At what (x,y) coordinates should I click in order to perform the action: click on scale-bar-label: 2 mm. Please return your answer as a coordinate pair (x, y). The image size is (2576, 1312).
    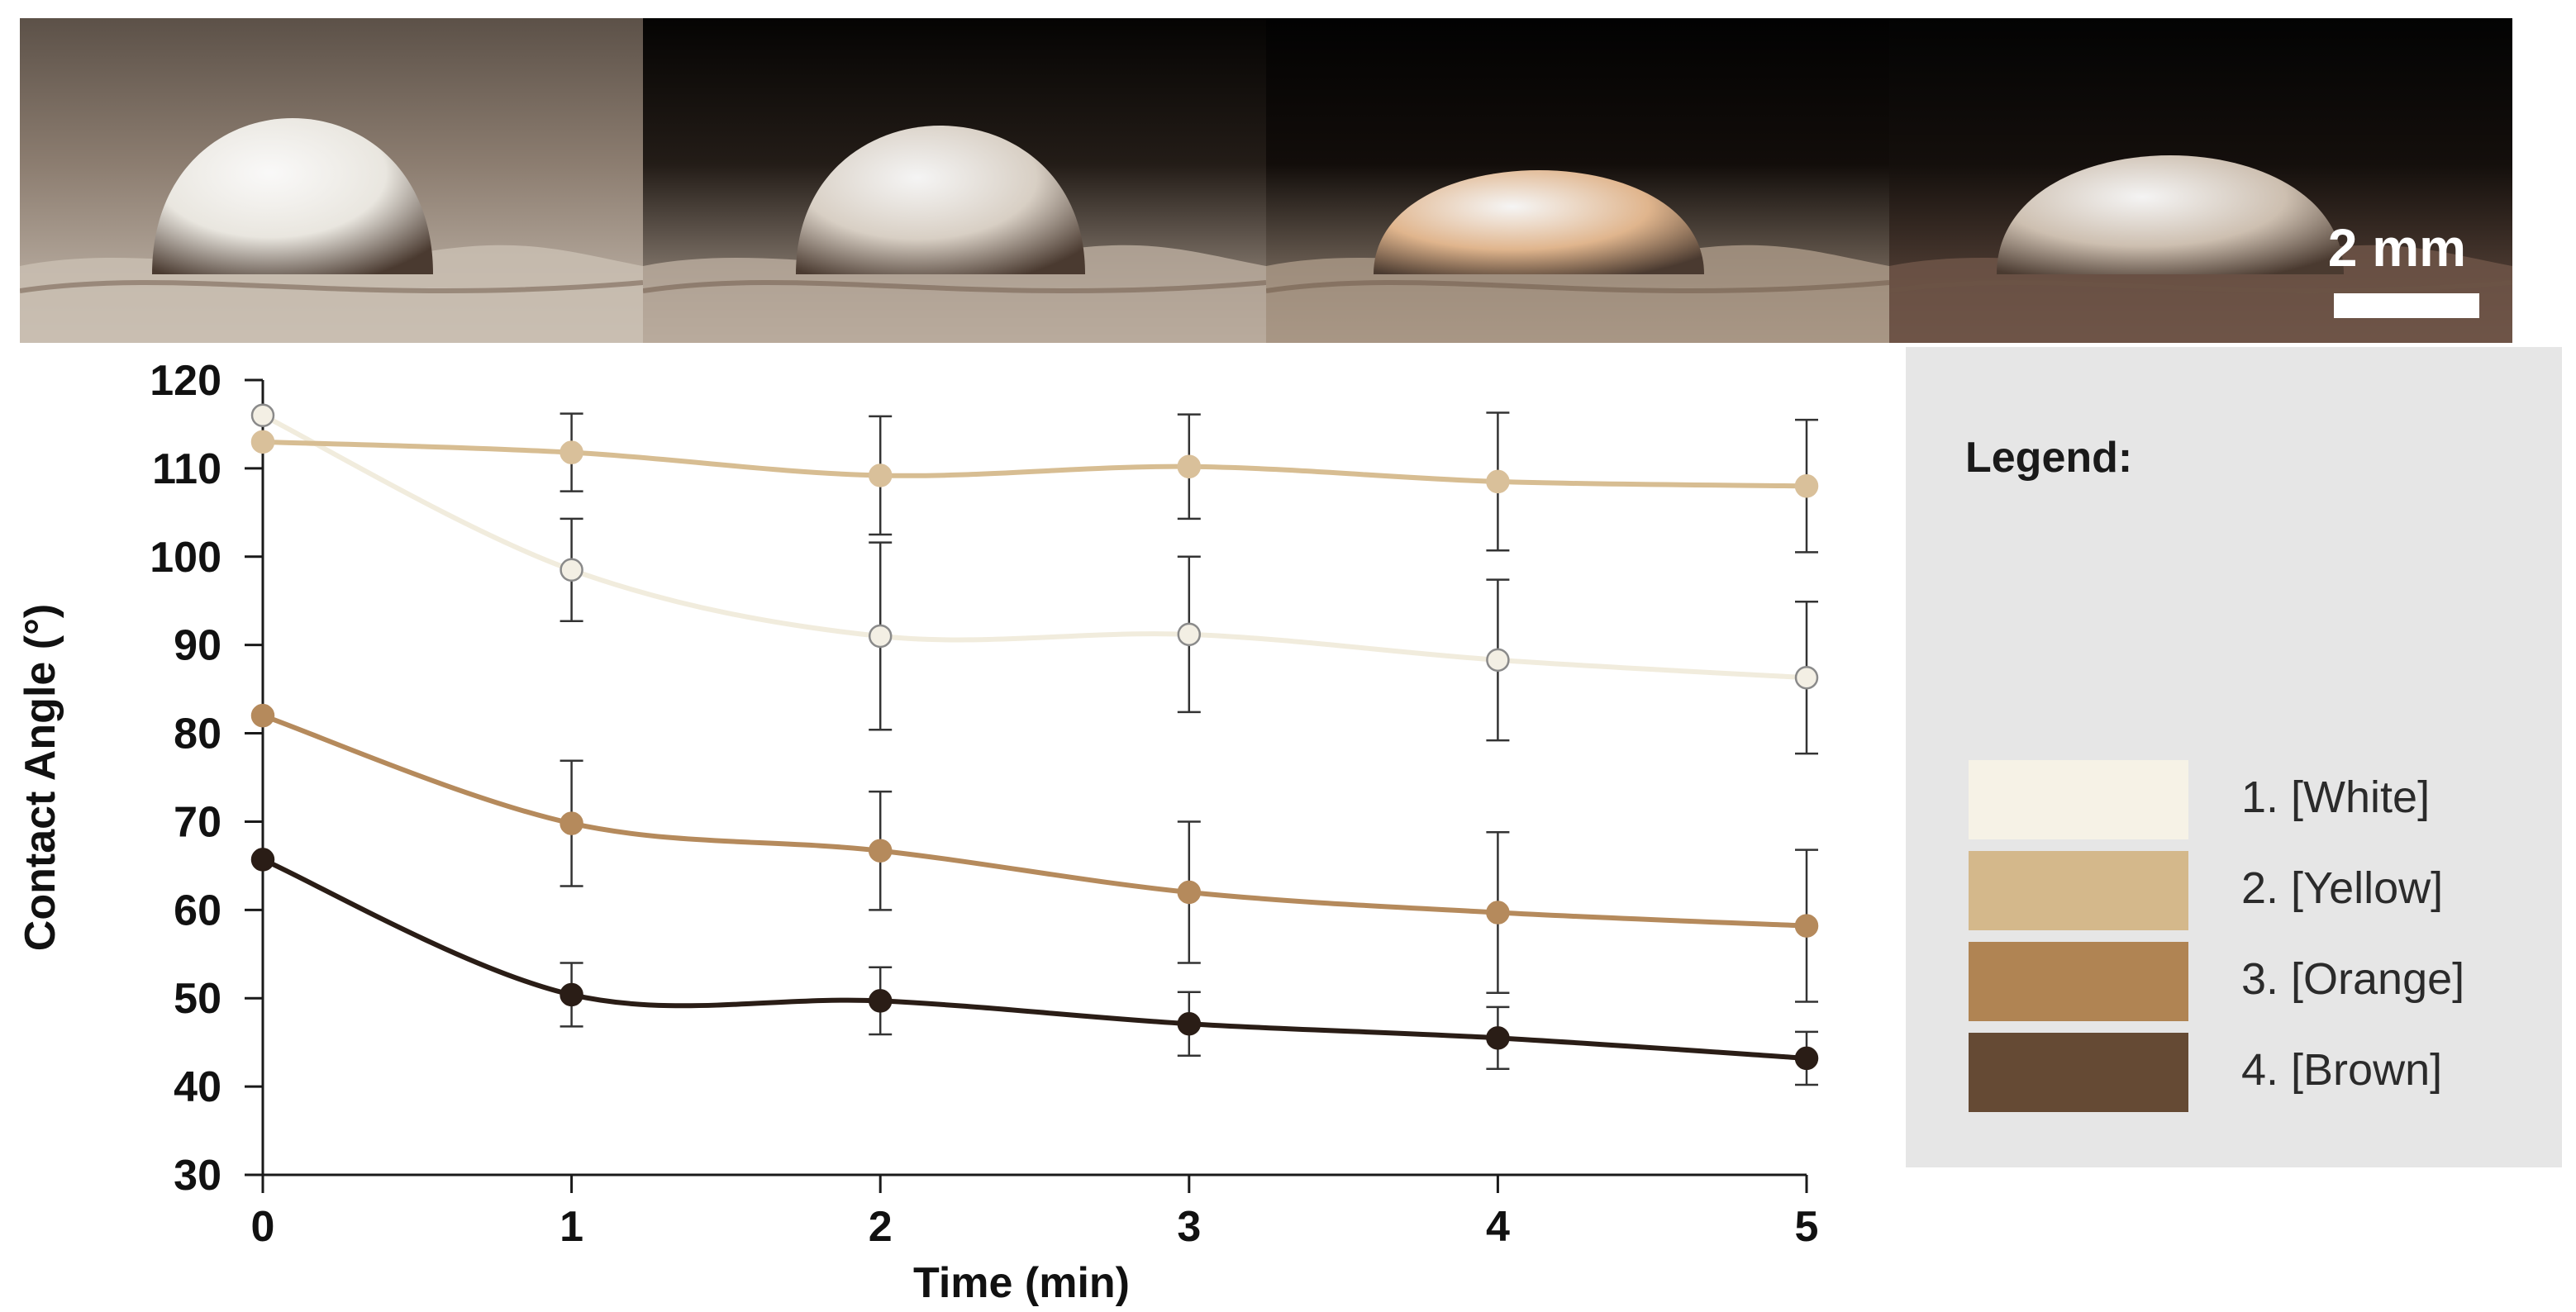
    Looking at the image, I should click on (2397, 248).